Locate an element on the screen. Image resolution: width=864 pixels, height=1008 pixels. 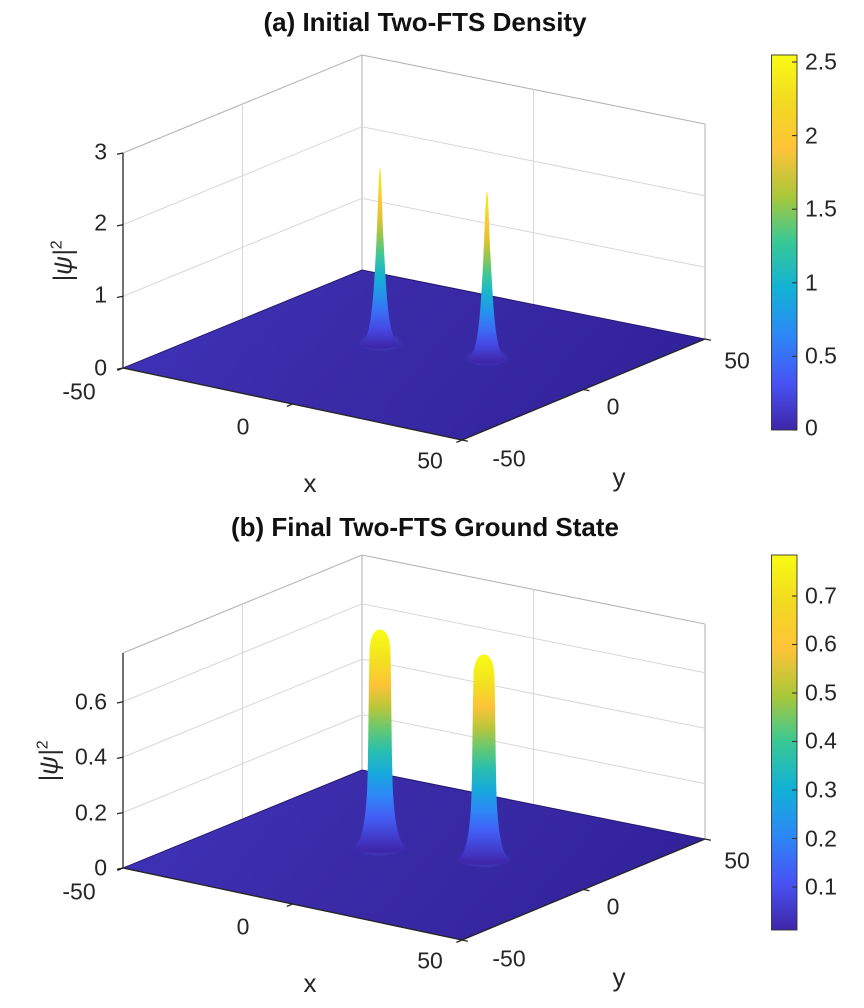
panel-a-colorbar-tick-label: 0.5 is located at coordinates (821, 355).